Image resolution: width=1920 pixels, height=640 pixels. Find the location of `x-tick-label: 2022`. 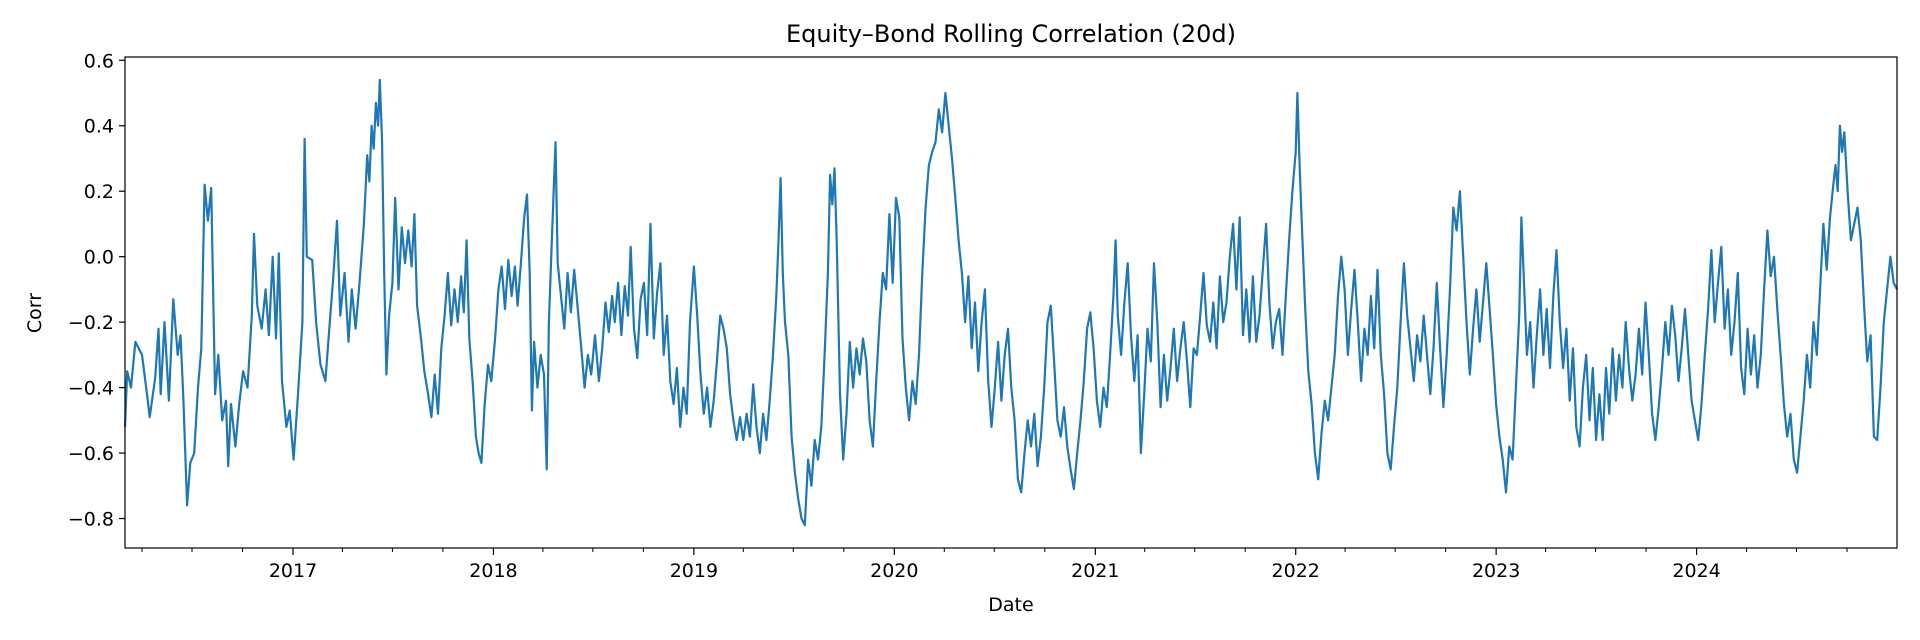

x-tick-label: 2022 is located at coordinates (1296, 571).